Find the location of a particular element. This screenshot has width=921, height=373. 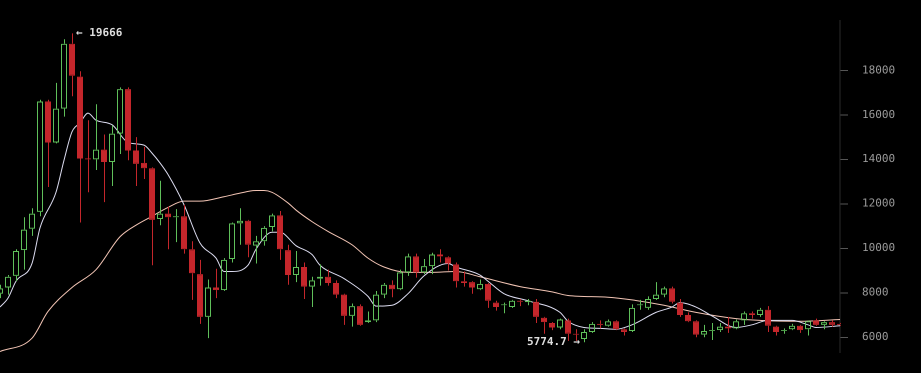

annotation: ← 19666 is located at coordinates (99, 33).